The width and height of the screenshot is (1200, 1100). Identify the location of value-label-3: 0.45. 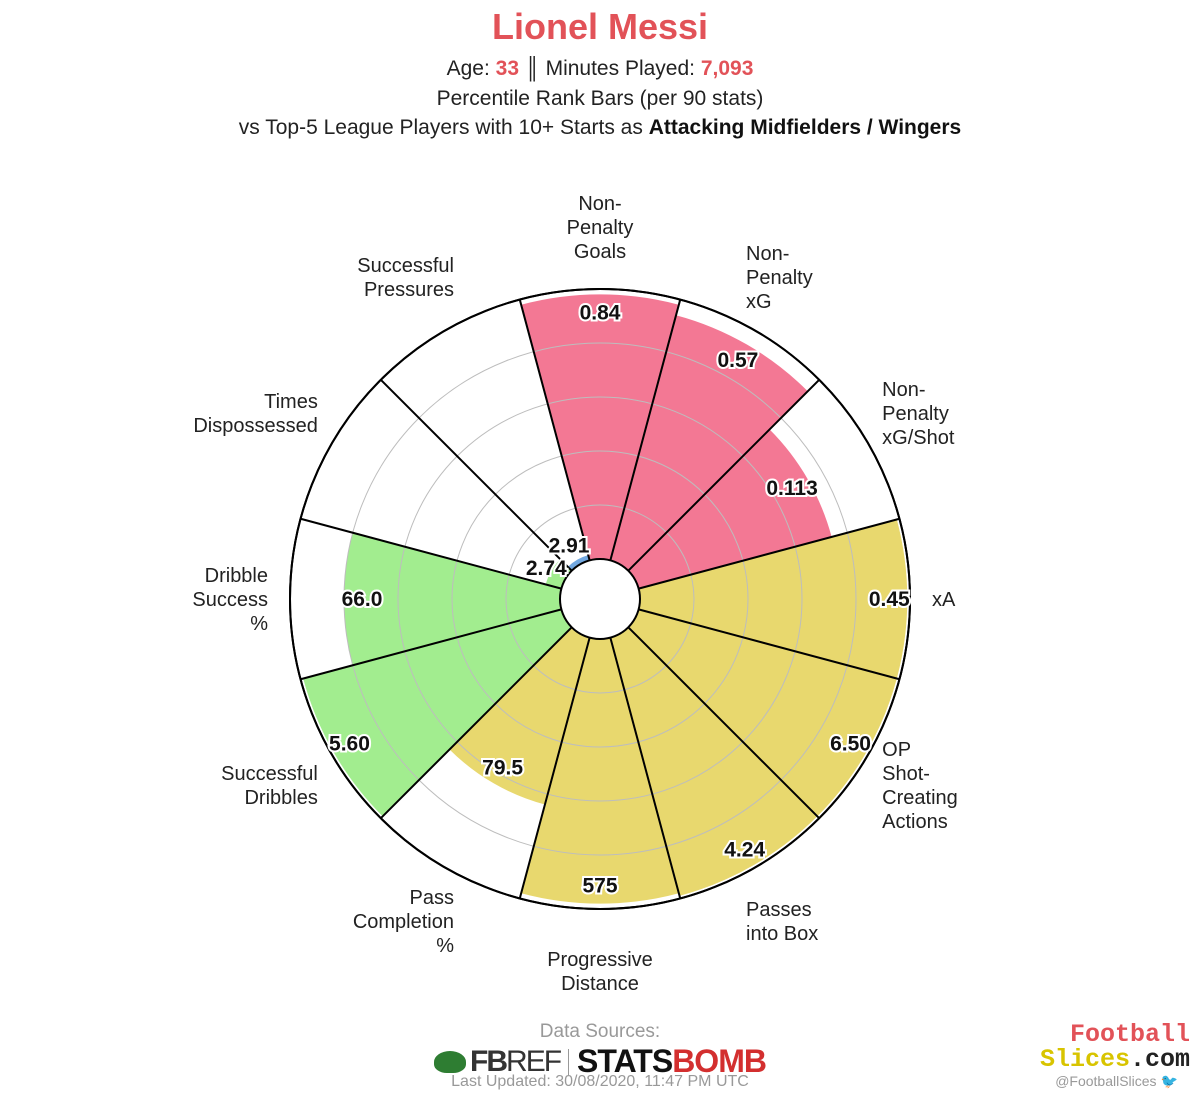
(889, 599).